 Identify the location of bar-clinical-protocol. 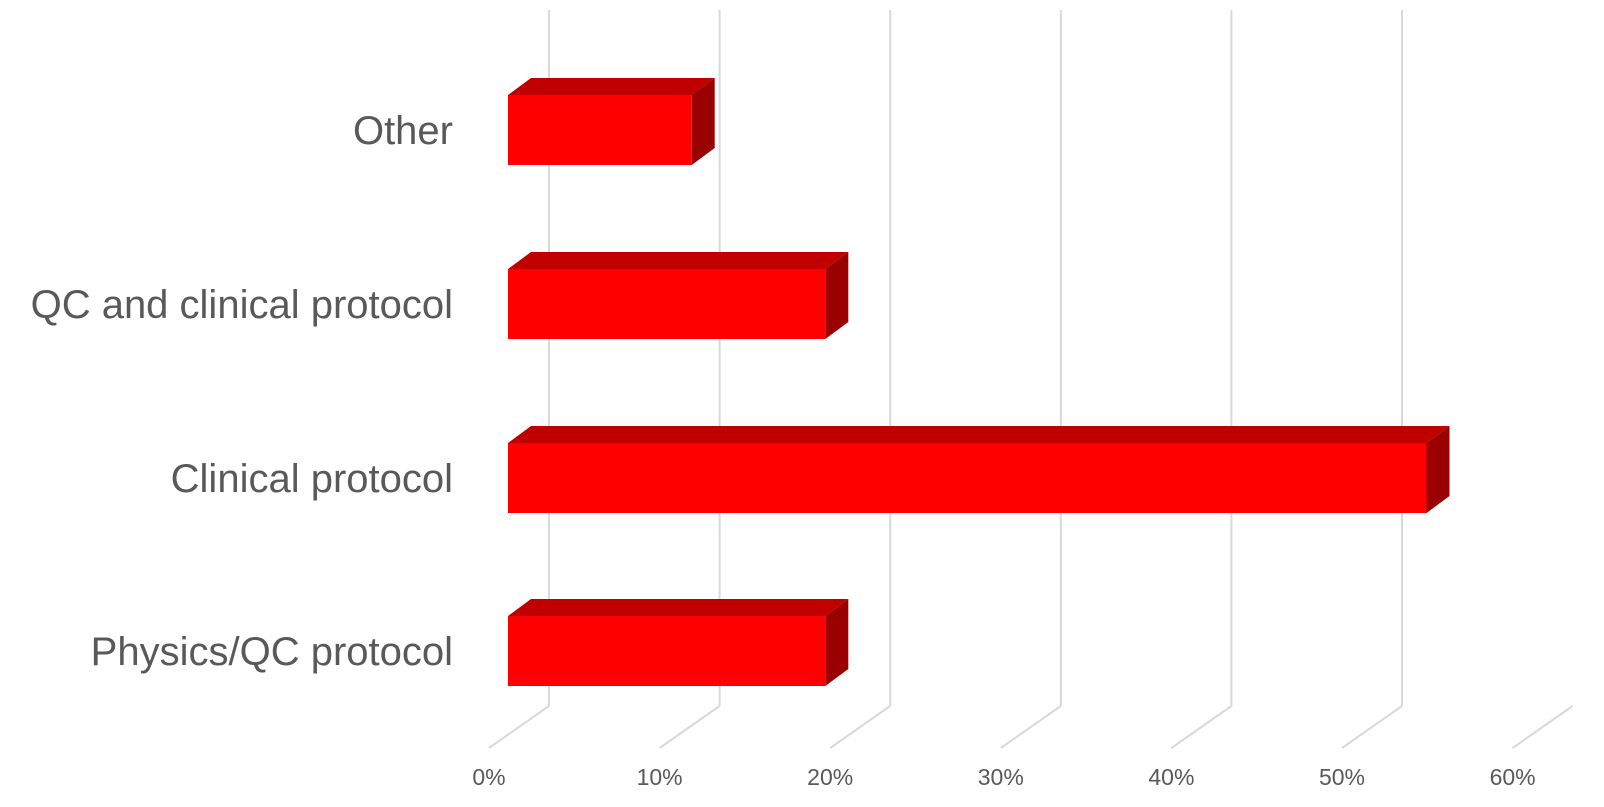
(967, 478).